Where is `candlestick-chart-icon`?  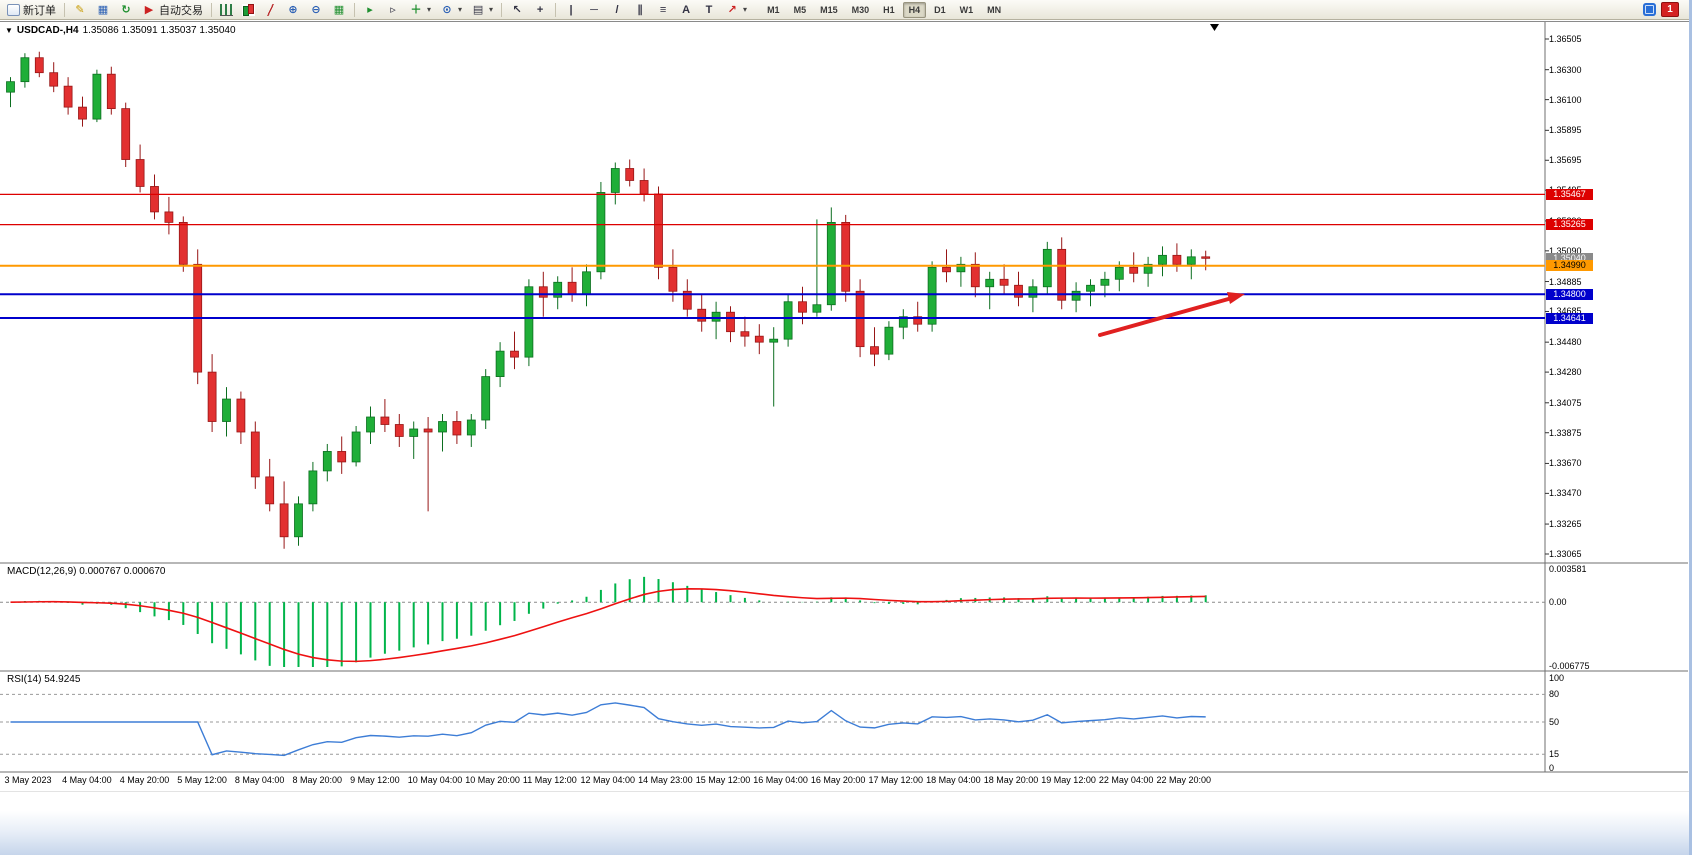 candlestick-chart-icon is located at coordinates (248, 9).